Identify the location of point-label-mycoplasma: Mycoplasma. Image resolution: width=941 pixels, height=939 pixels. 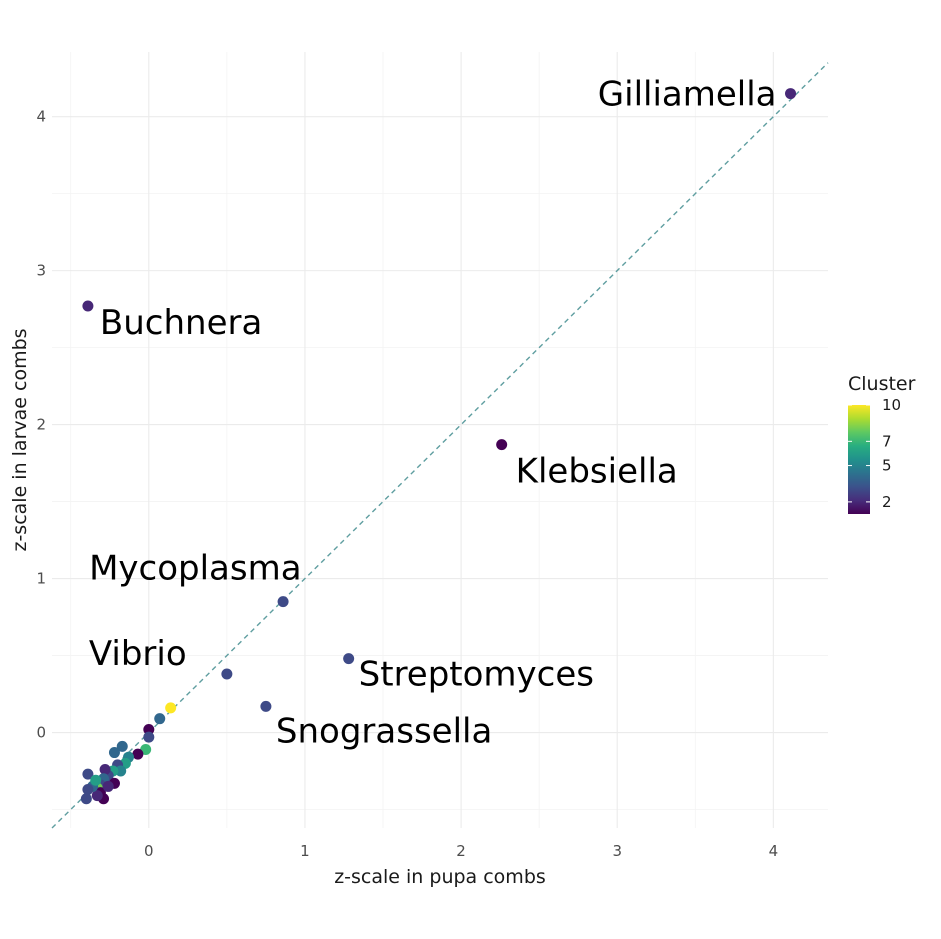
(195, 569).